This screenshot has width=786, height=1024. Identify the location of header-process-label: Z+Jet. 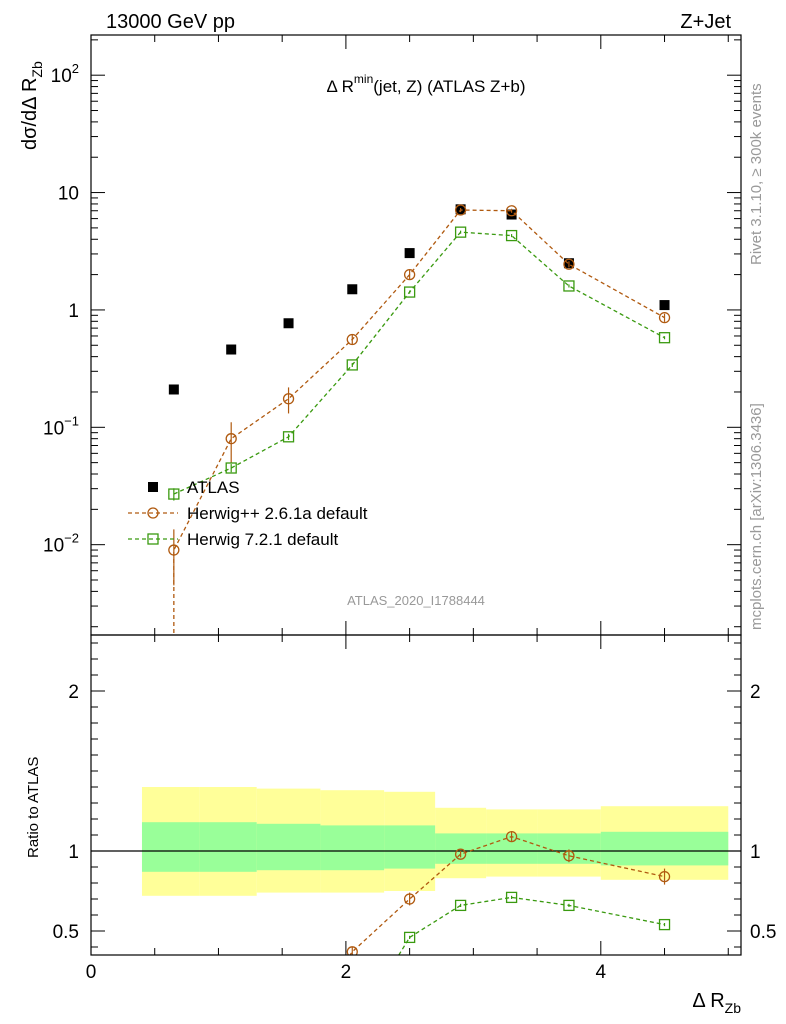
(705, 22).